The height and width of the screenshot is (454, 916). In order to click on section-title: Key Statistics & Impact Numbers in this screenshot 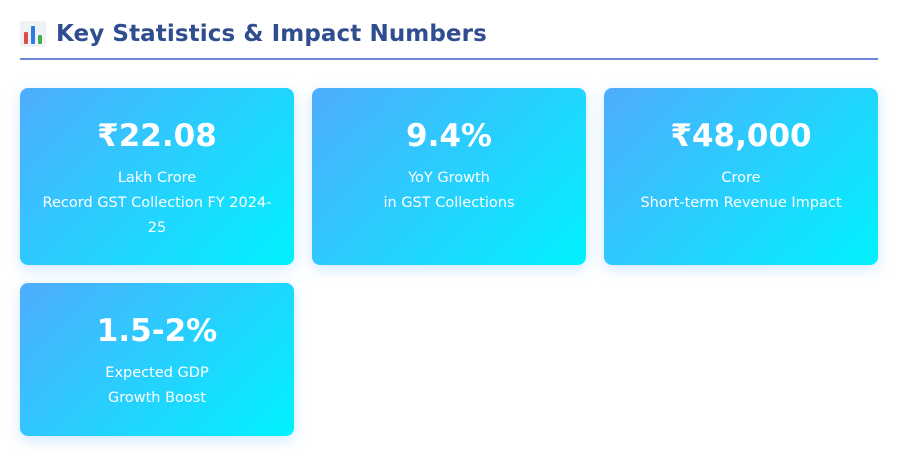, I will do `click(271, 34)`.